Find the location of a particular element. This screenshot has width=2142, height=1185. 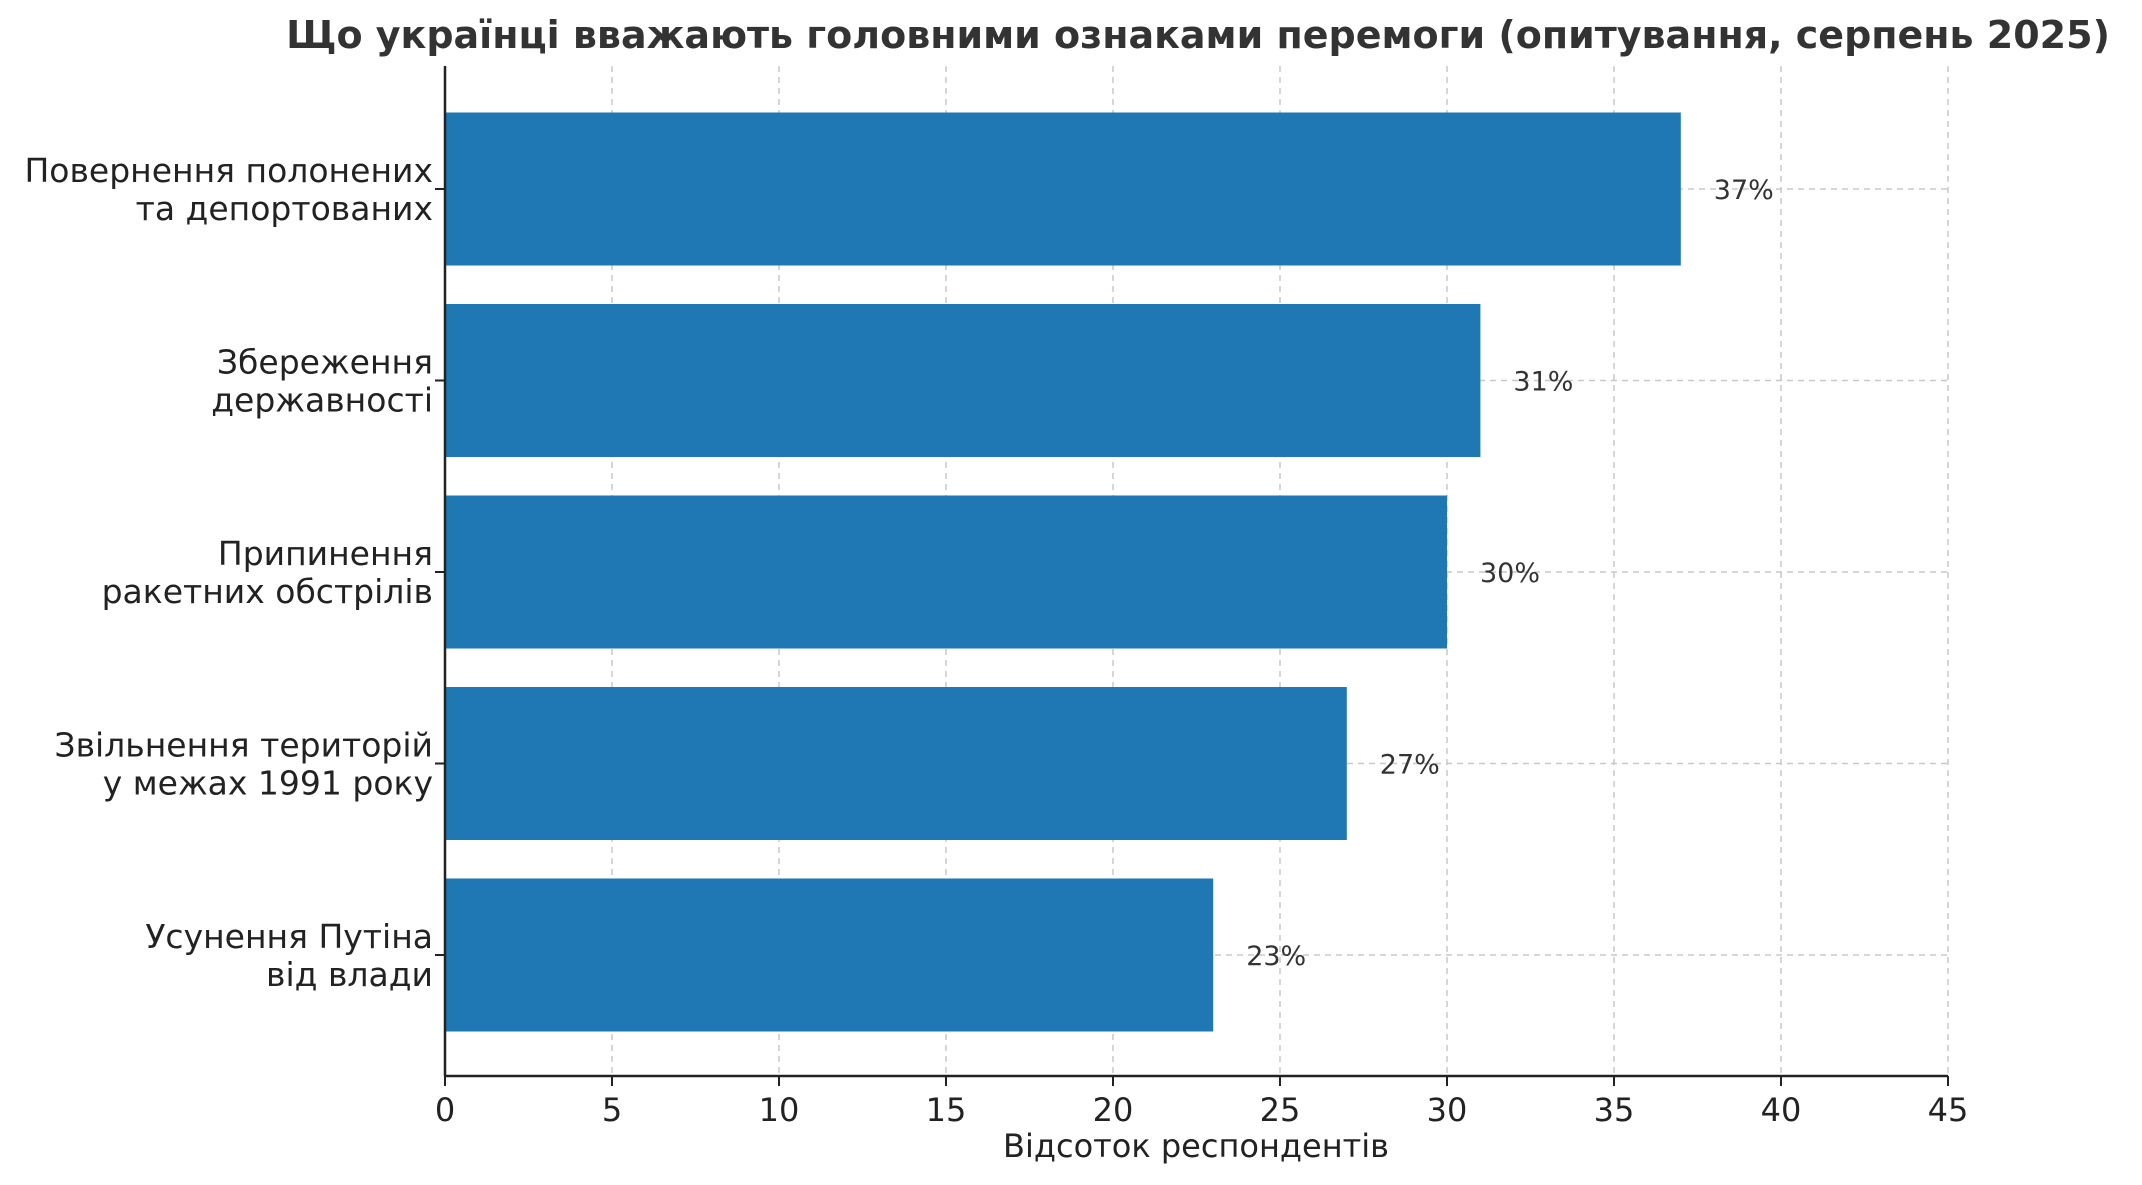

category-label: Збереження державності is located at coordinates (322, 381).